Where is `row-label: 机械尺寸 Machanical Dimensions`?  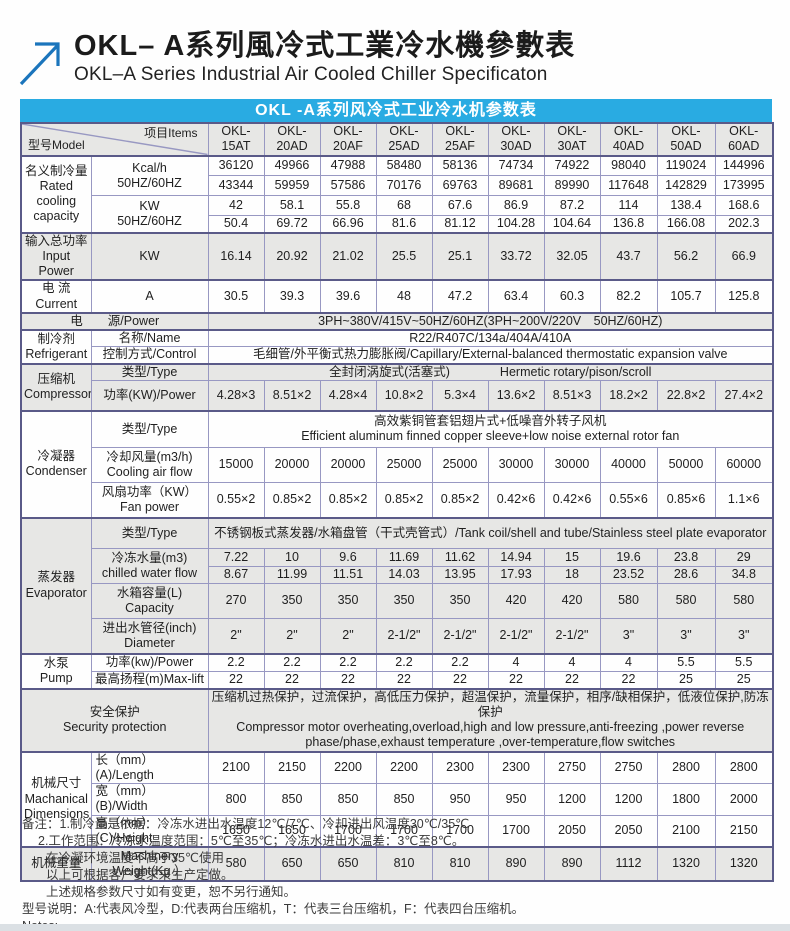
row-label: 机械尺寸 Machanical Dimensions is located at coordinates (56, 799).